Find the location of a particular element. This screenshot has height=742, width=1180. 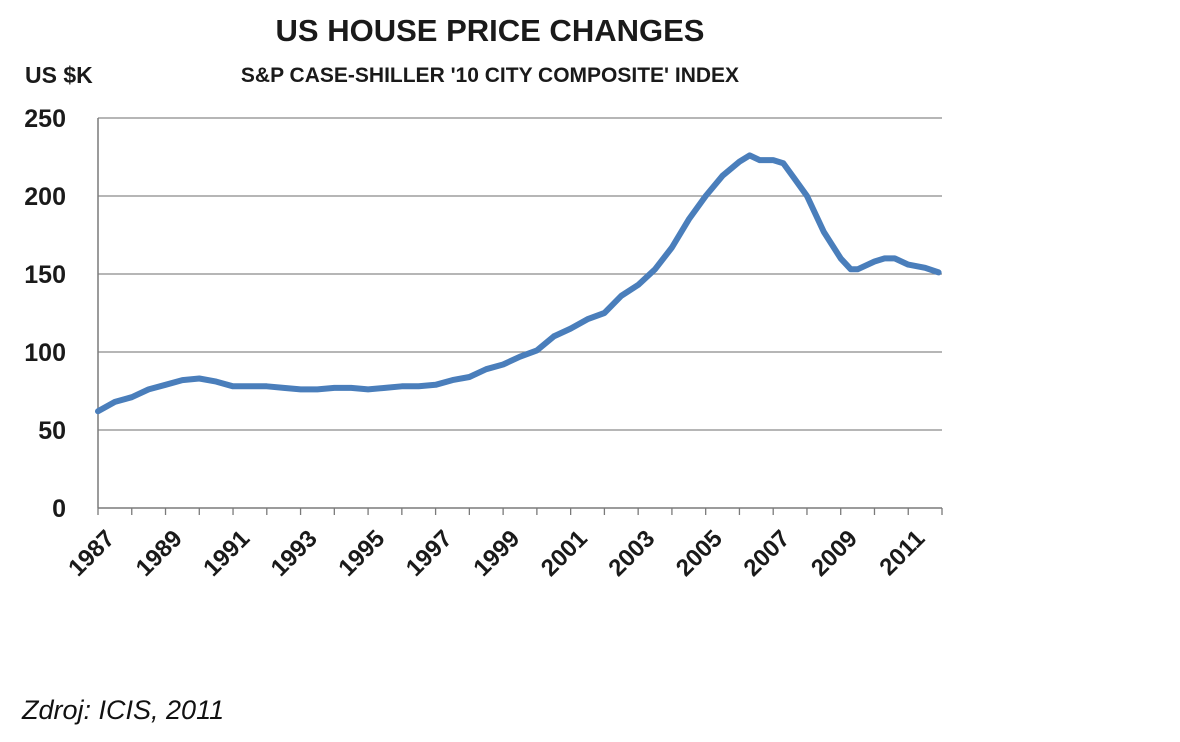

x-tick-label: 1993 is located at coordinates (294, 553).